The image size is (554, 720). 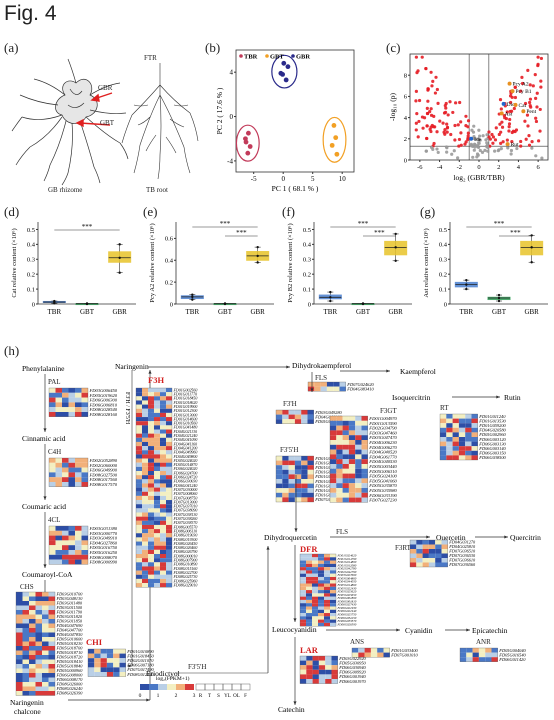 I want to click on gene-id-label: FD06G033370, so click(x=347, y=621).